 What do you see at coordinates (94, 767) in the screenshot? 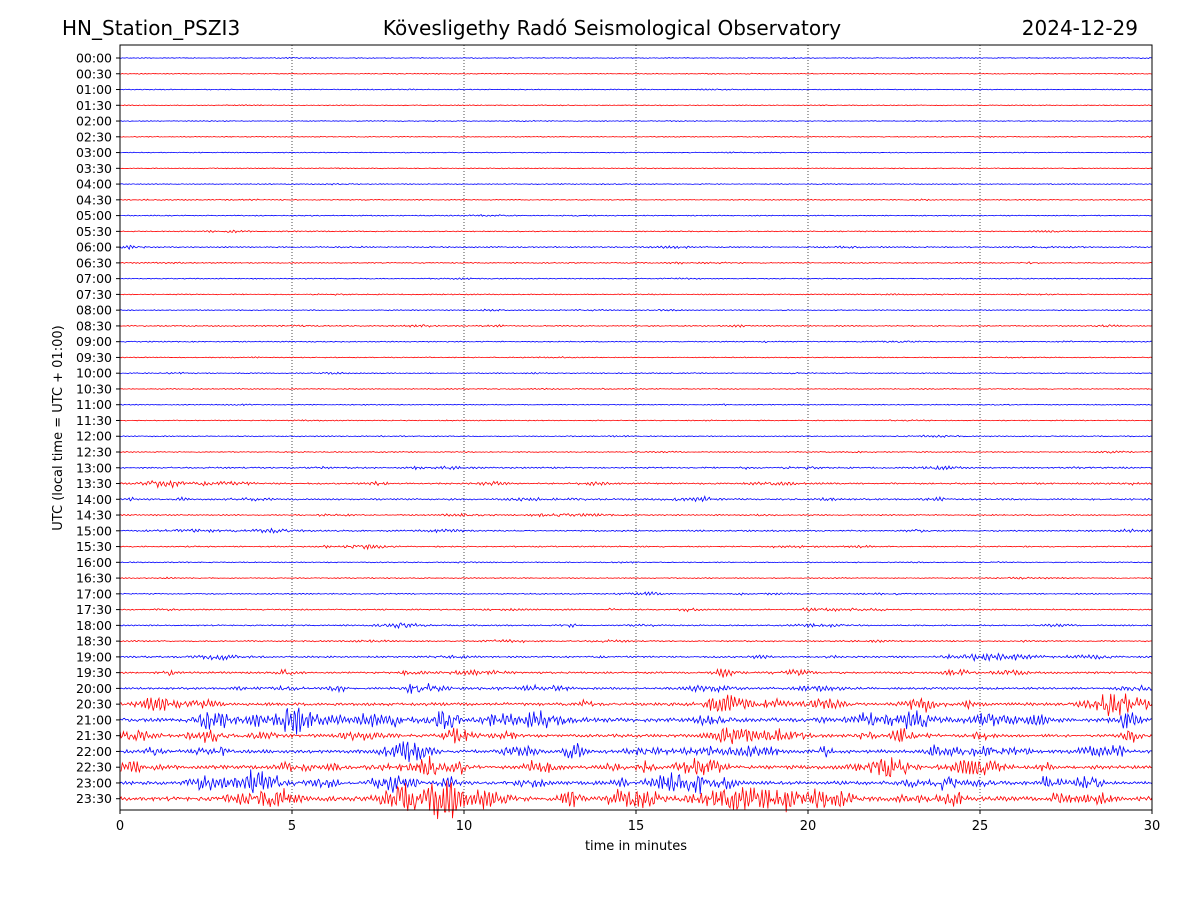
I see `y-tick-label: 22:30` at bounding box center [94, 767].